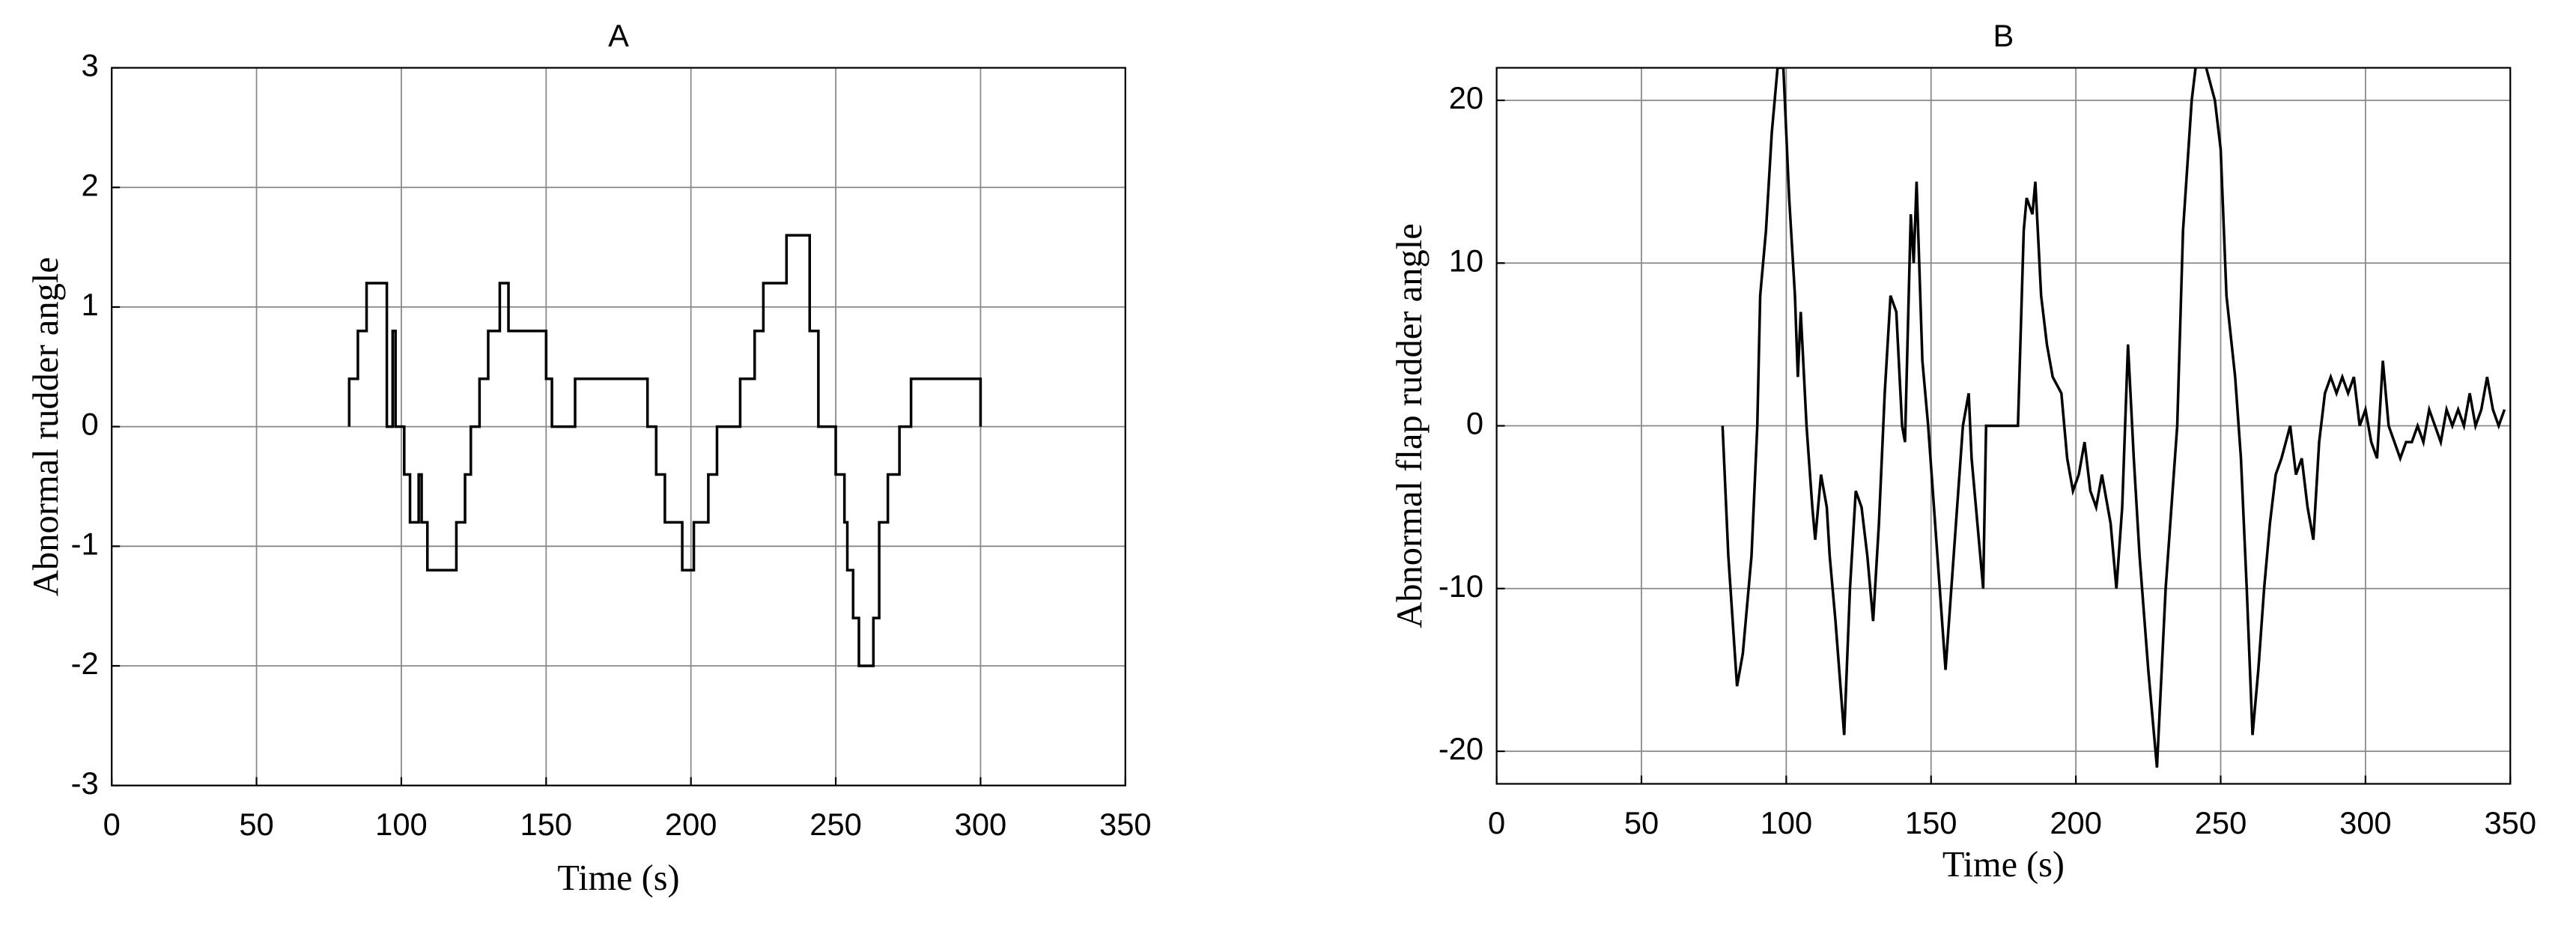 The height and width of the screenshot is (931, 2576). What do you see at coordinates (1410, 426) in the screenshot?
I see `y-axis-label: Abnormal flap rudder angle` at bounding box center [1410, 426].